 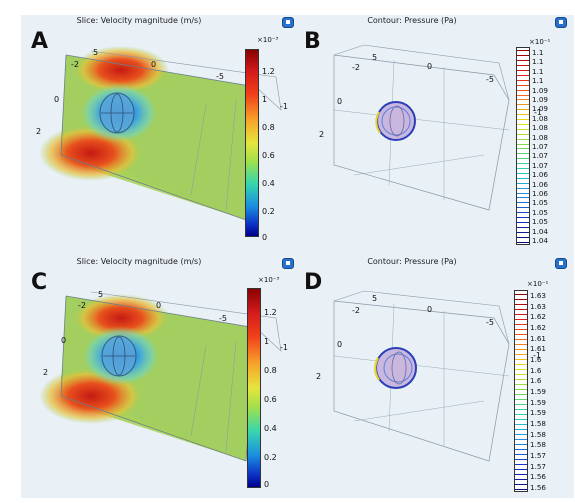 I want to click on colorbar-tick: 1.06, so click(x=540, y=184).